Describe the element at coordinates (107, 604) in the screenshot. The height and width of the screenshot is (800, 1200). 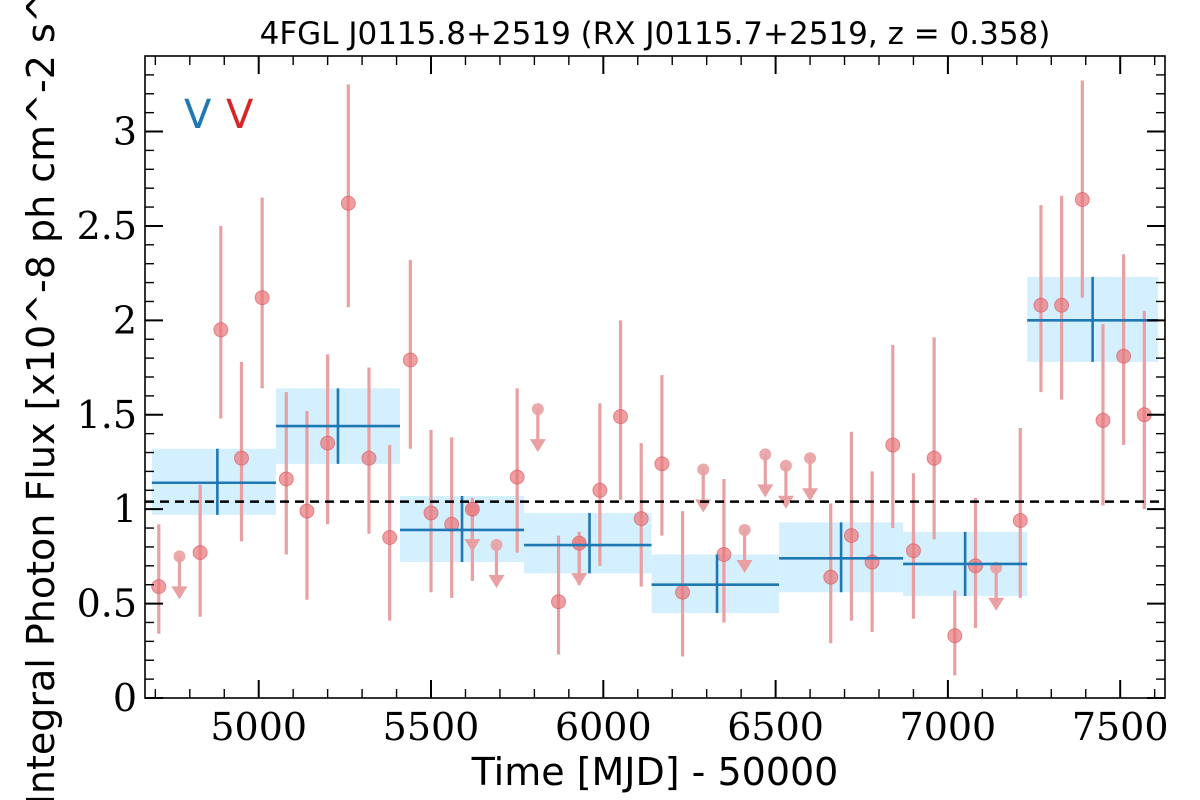
I see `y-tick-label-1: 0.5` at that location.